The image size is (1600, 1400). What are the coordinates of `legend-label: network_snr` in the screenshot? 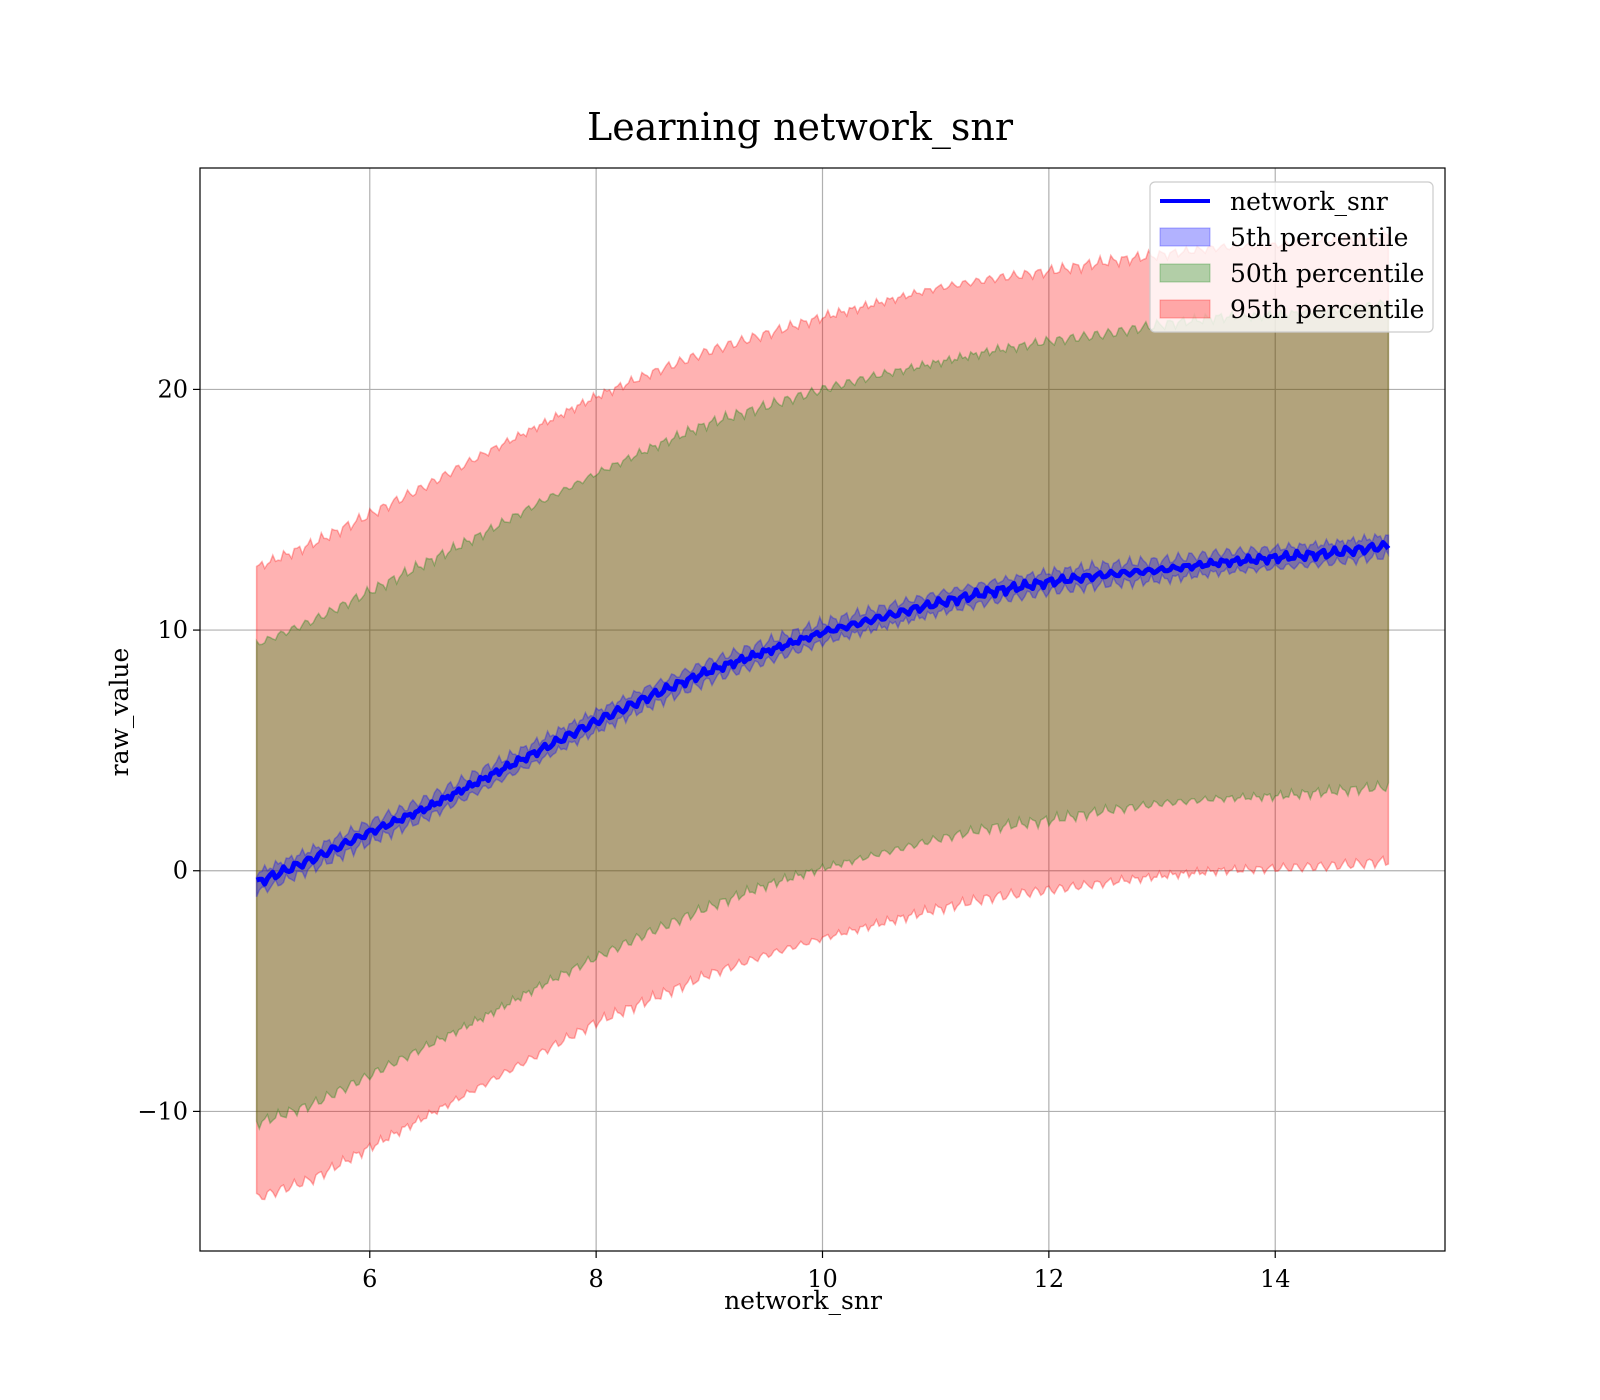 It's located at (1309, 201).